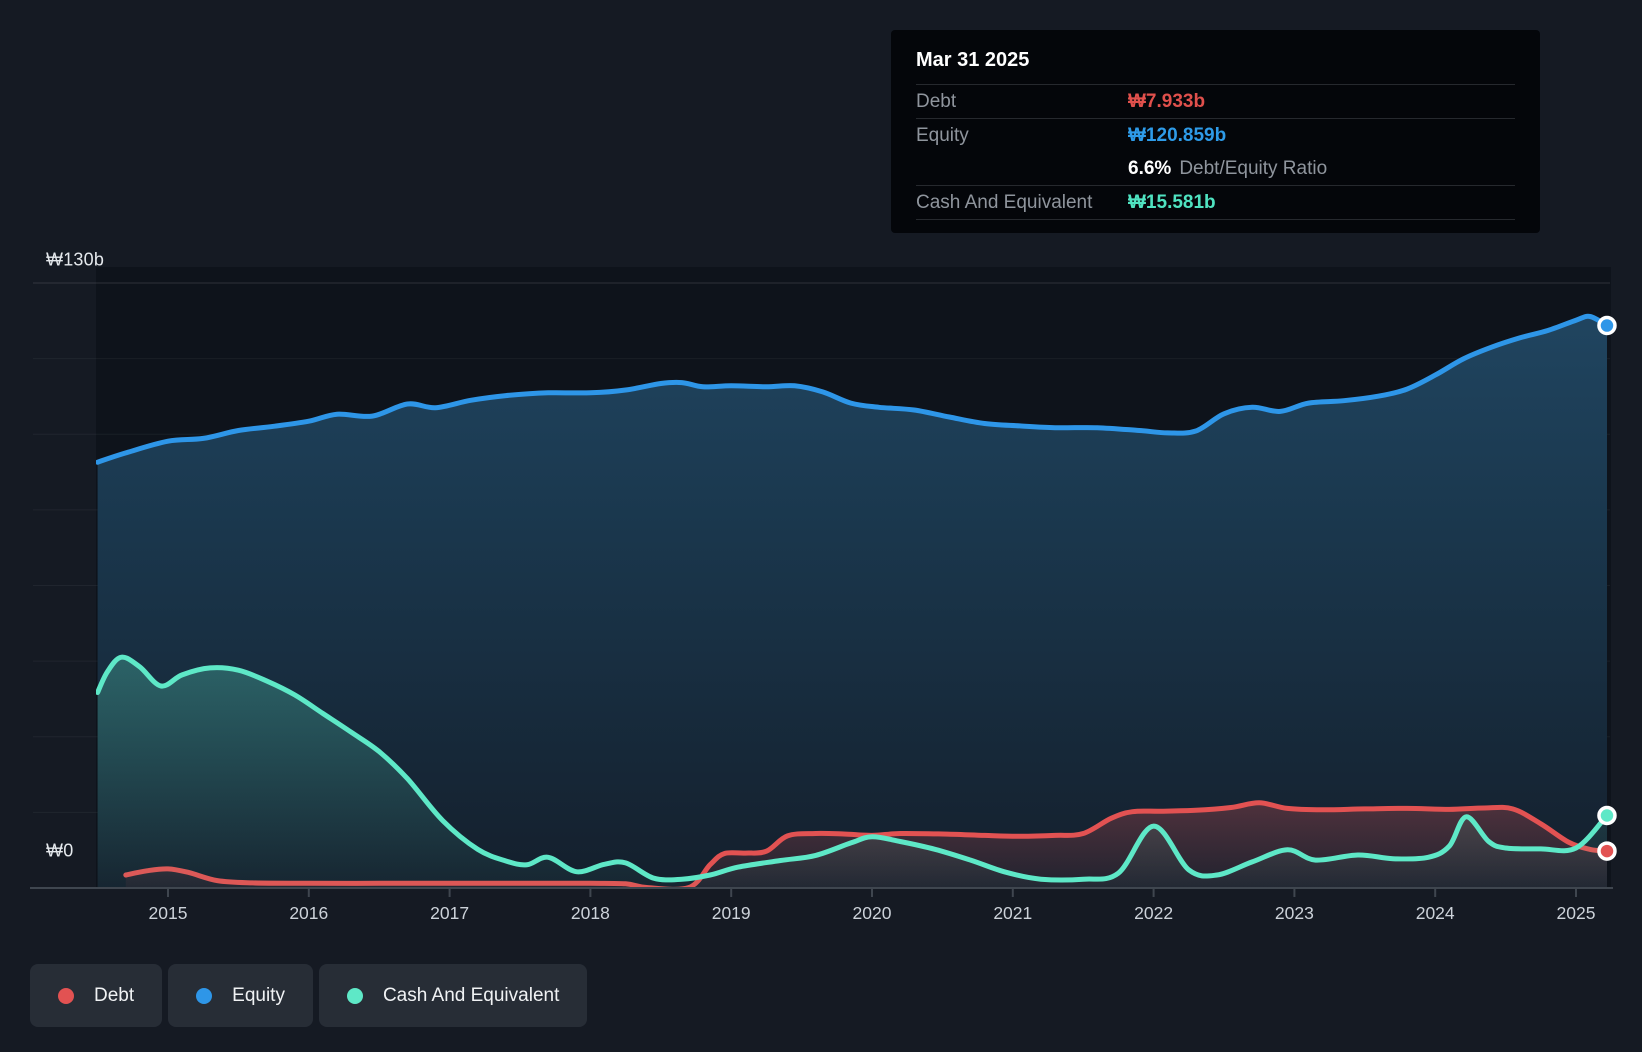 This screenshot has width=1642, height=1052. Describe the element at coordinates (1004, 202) in the screenshot. I see `tooltip-cash-label: Cash And Equivalent` at that location.